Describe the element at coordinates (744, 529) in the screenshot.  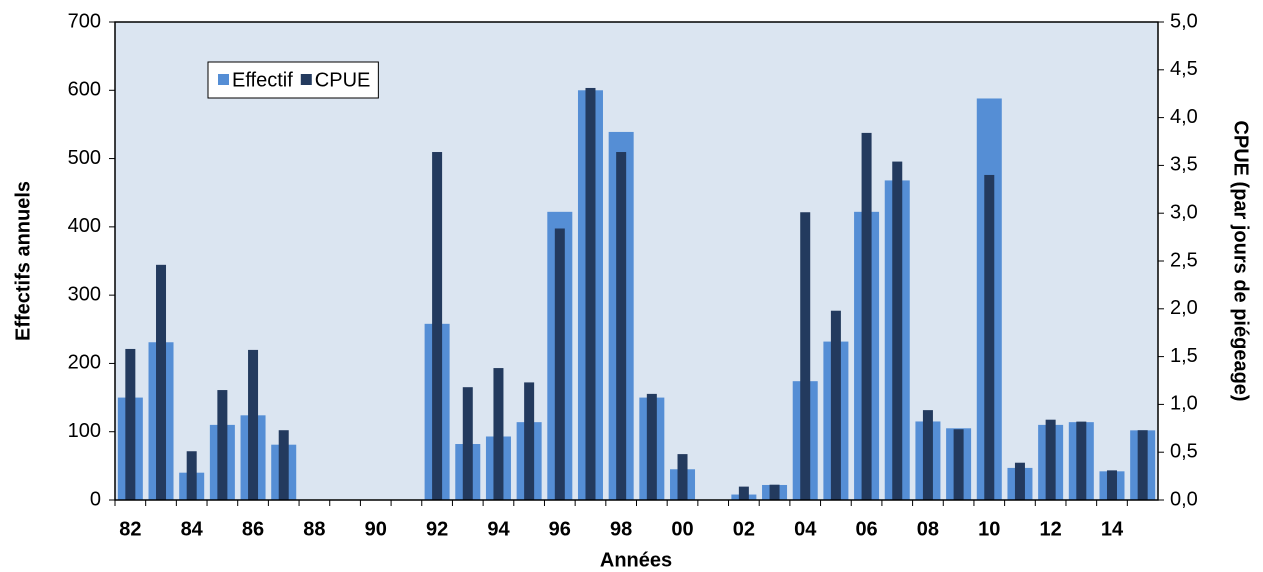
I see `x-tick-label: 02` at that location.